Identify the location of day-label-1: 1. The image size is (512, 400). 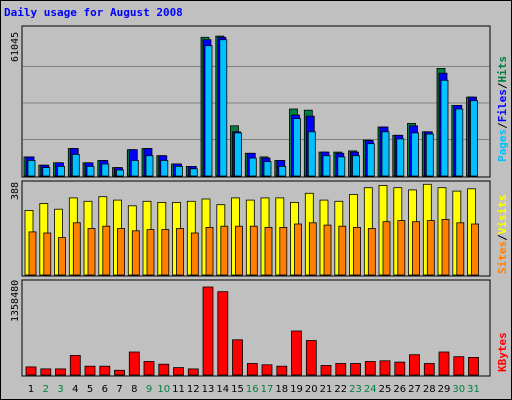
(31, 389).